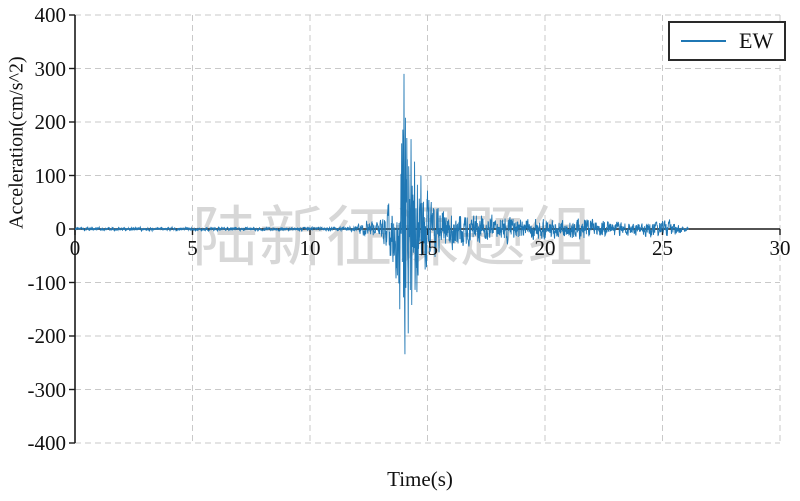  What do you see at coordinates (727, 41) in the screenshot?
I see `legend-box: EW` at bounding box center [727, 41].